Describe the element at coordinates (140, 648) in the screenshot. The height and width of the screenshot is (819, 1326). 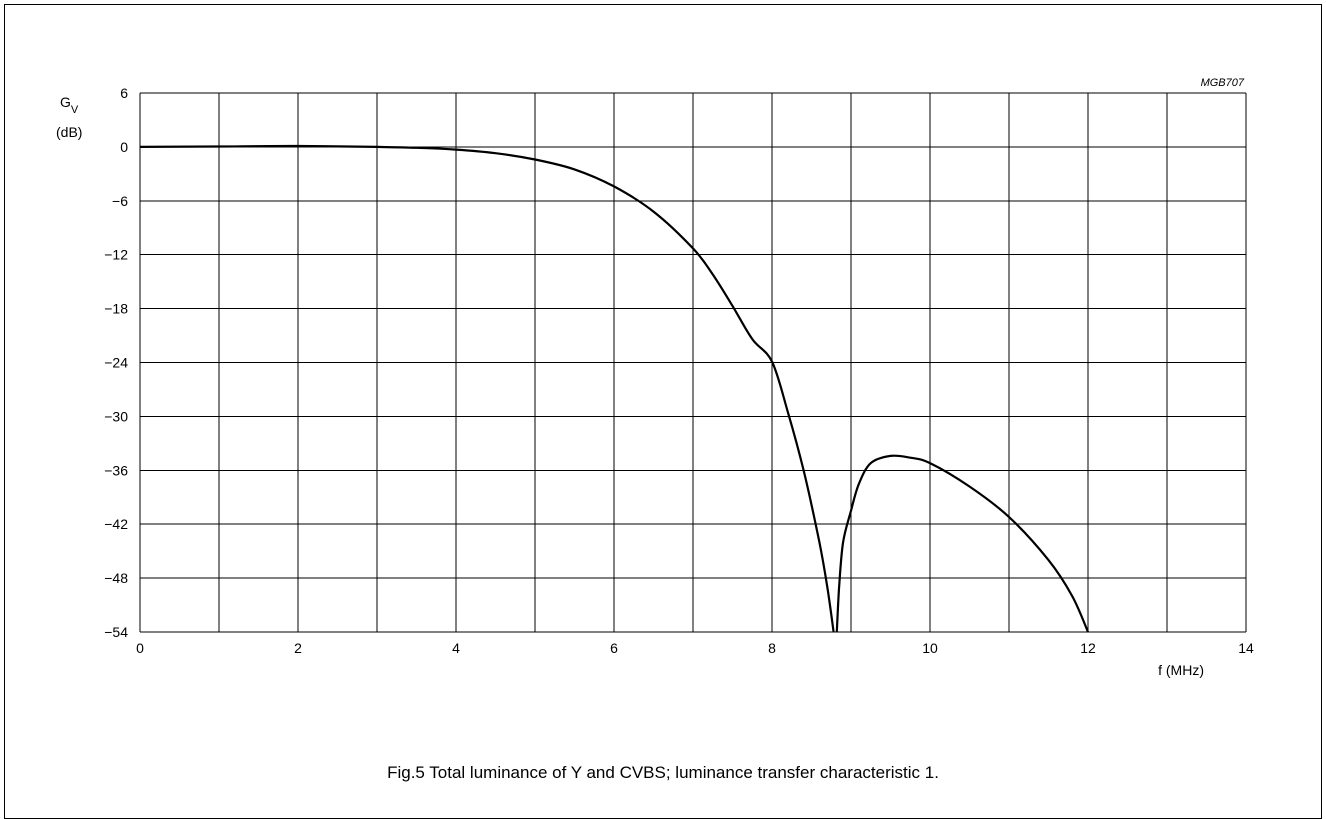
I see `x-tick-label: 0` at that location.